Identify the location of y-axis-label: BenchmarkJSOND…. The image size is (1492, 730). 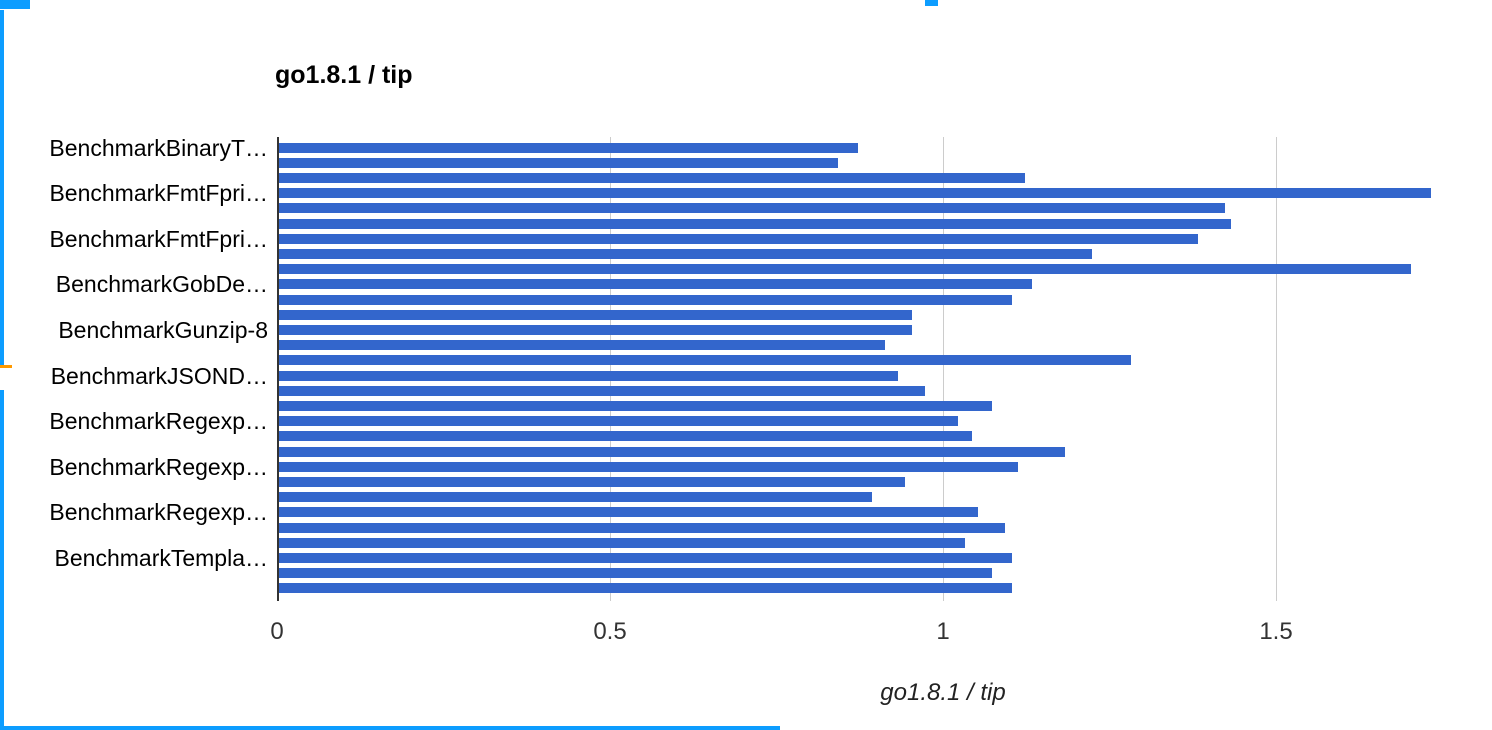
(159, 376).